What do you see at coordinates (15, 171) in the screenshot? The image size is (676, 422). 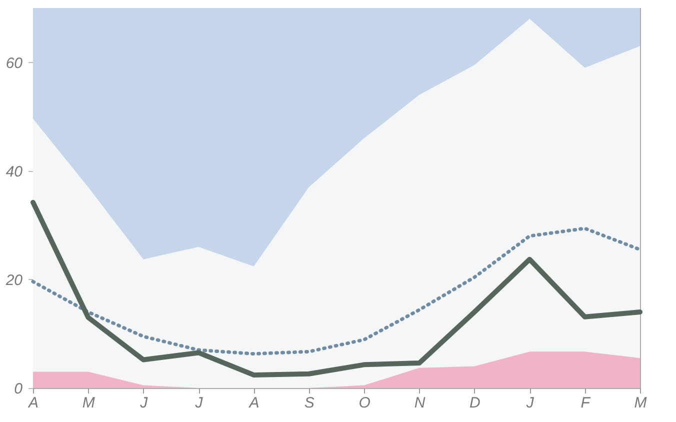 I see `y-tick-label: 40` at bounding box center [15, 171].